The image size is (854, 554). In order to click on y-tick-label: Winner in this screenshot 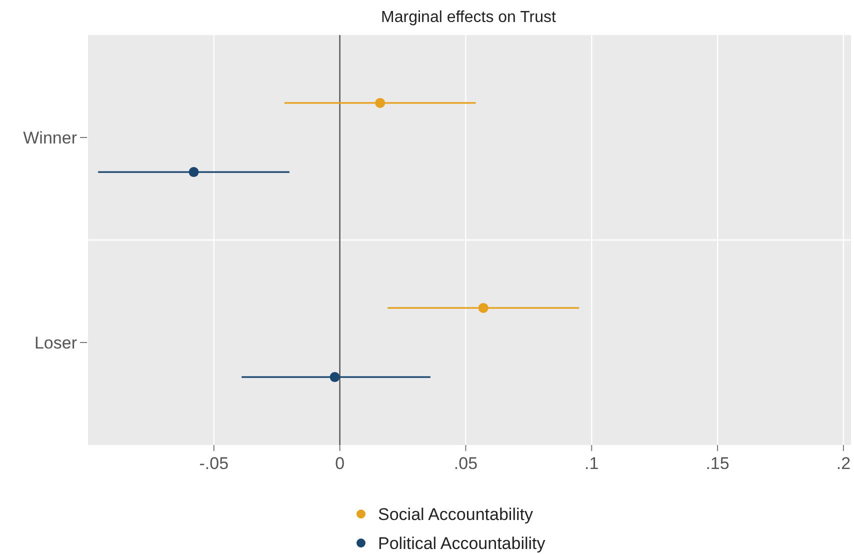, I will do `click(50, 138)`.